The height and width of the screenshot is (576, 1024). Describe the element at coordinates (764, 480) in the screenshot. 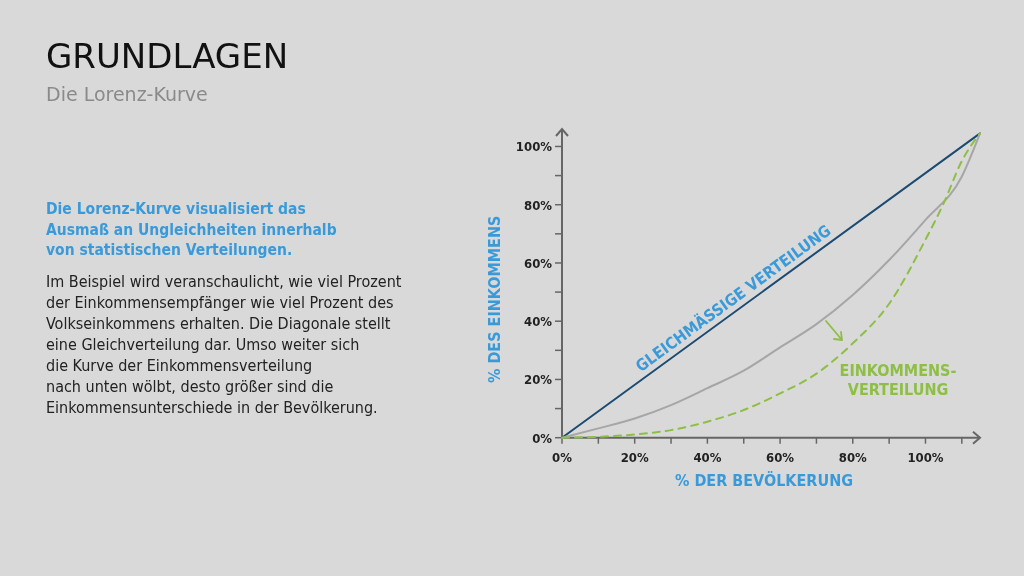

I see `x-axis-title: % DER BEVÖLKERUNG` at that location.